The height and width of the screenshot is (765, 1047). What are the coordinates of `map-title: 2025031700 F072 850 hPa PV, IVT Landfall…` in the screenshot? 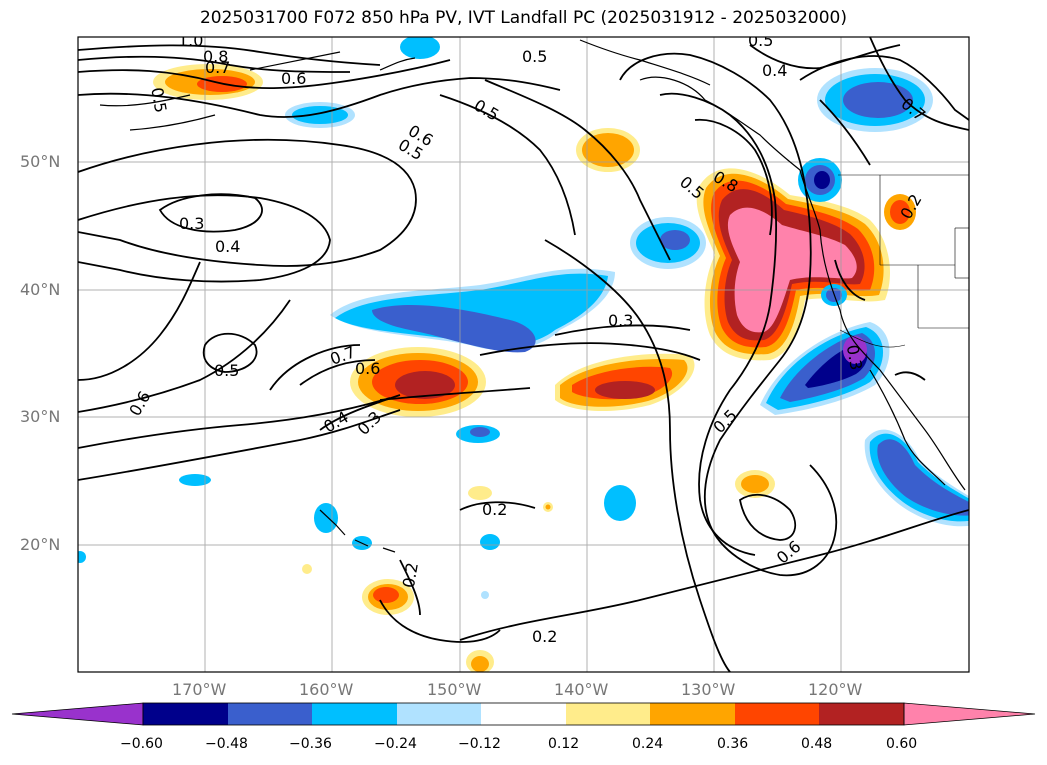 It's located at (523, 18).